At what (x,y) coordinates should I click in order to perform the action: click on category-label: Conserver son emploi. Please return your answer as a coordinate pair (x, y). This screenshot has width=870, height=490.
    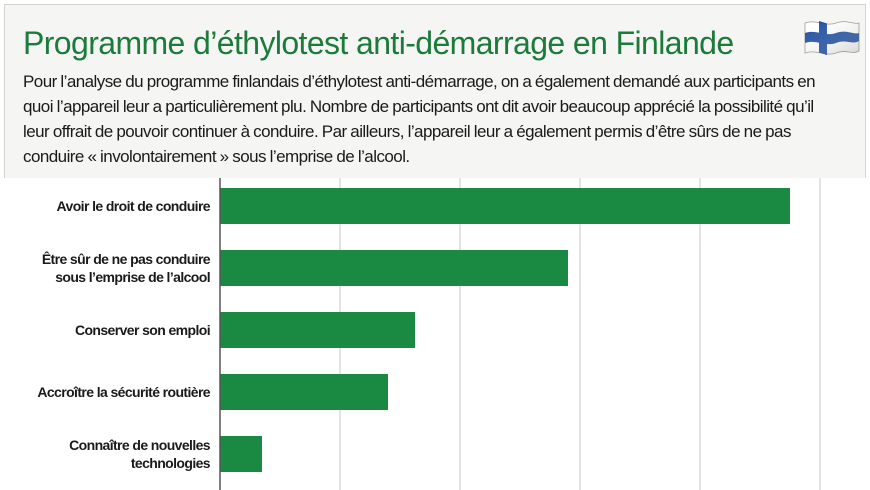
    Looking at the image, I should click on (142, 330).